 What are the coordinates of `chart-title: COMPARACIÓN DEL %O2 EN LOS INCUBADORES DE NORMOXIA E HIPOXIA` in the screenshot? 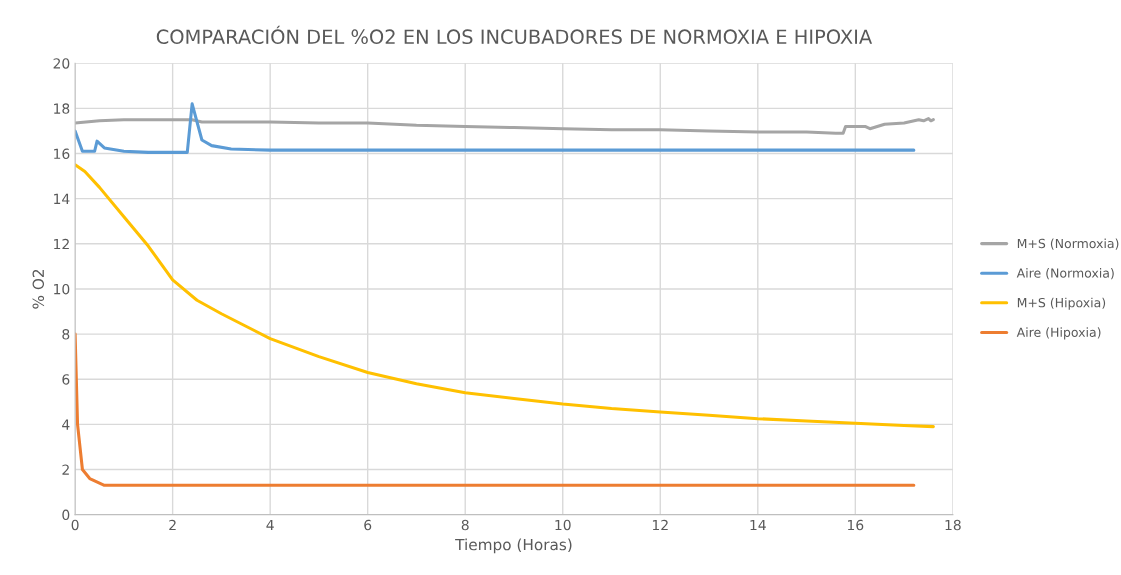 It's located at (514, 35).